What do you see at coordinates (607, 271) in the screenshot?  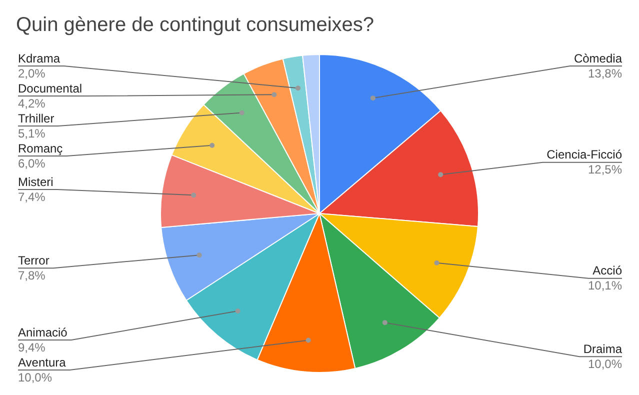 I see `slice-label: Acció` at bounding box center [607, 271].